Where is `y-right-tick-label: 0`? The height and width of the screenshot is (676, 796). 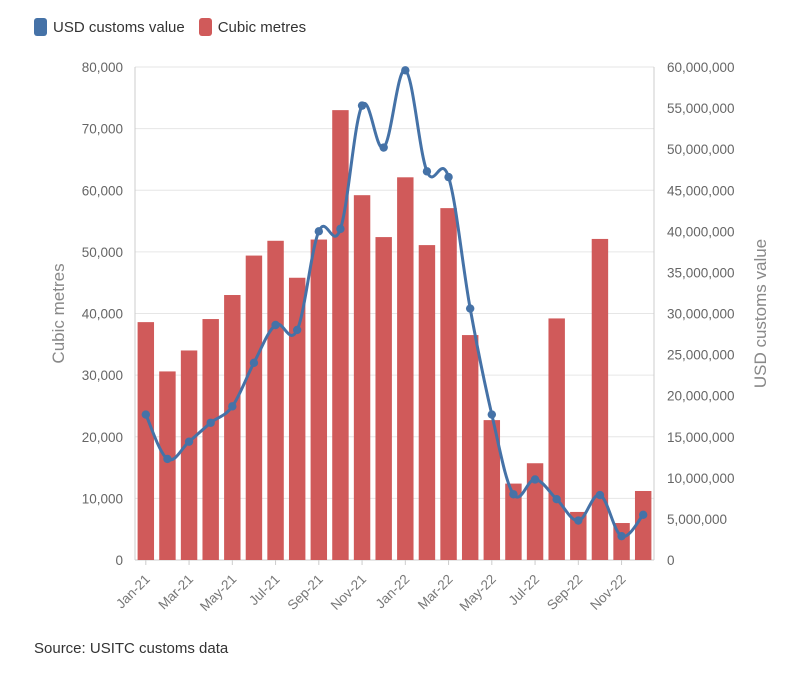
y-right-tick-label: 0 is located at coordinates (671, 560).